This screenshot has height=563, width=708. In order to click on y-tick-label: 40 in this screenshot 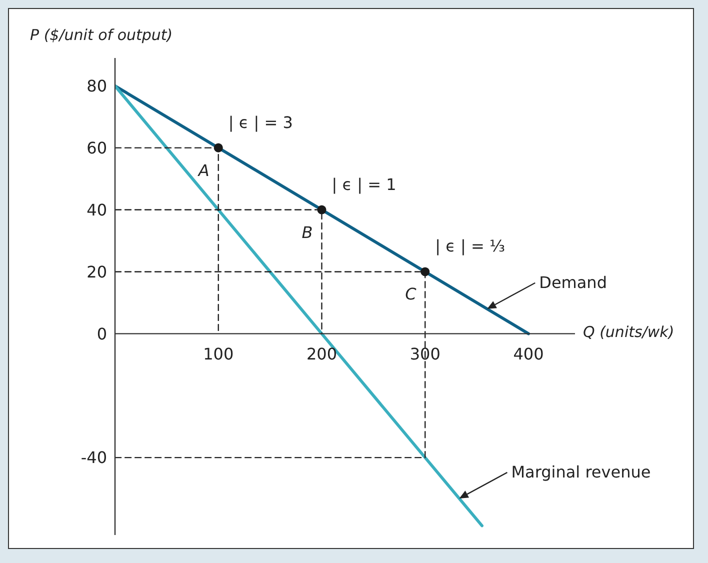, I will do `click(96, 210)`.